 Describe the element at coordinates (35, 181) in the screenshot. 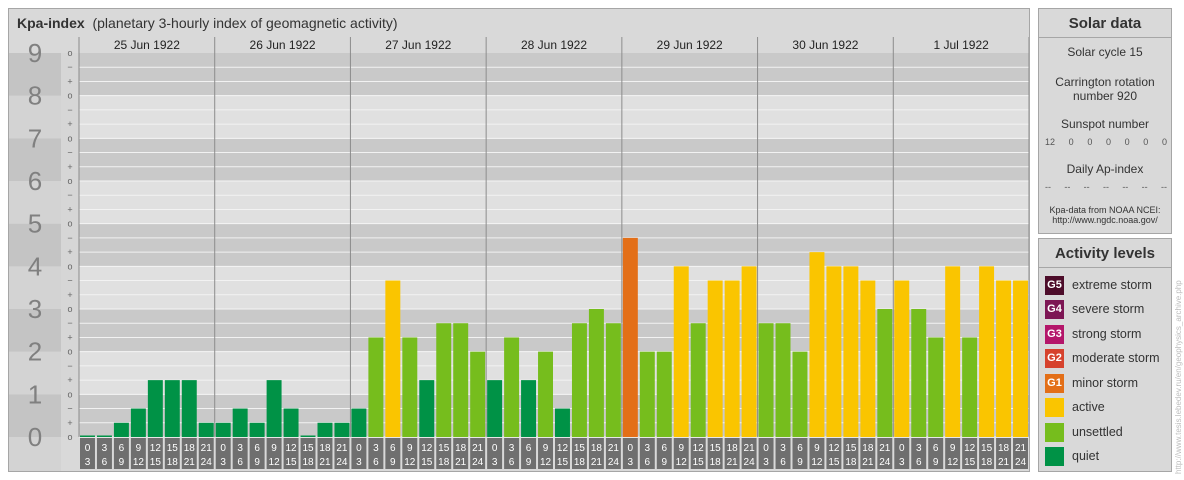

I see `y-tick-label: 6` at that location.